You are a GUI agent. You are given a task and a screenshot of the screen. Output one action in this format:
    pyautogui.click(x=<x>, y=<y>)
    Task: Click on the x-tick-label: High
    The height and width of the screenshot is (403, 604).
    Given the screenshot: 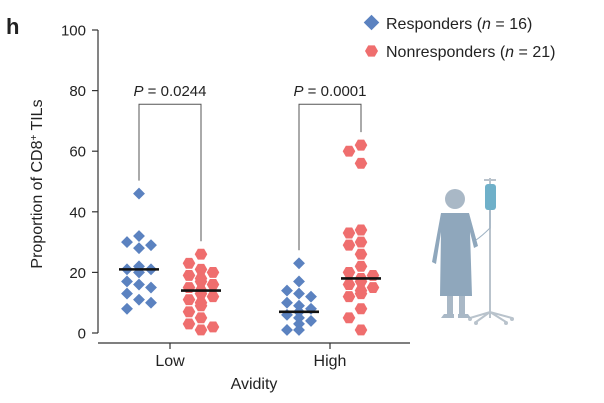 What is the action you would take?
    pyautogui.click(x=330, y=361)
    